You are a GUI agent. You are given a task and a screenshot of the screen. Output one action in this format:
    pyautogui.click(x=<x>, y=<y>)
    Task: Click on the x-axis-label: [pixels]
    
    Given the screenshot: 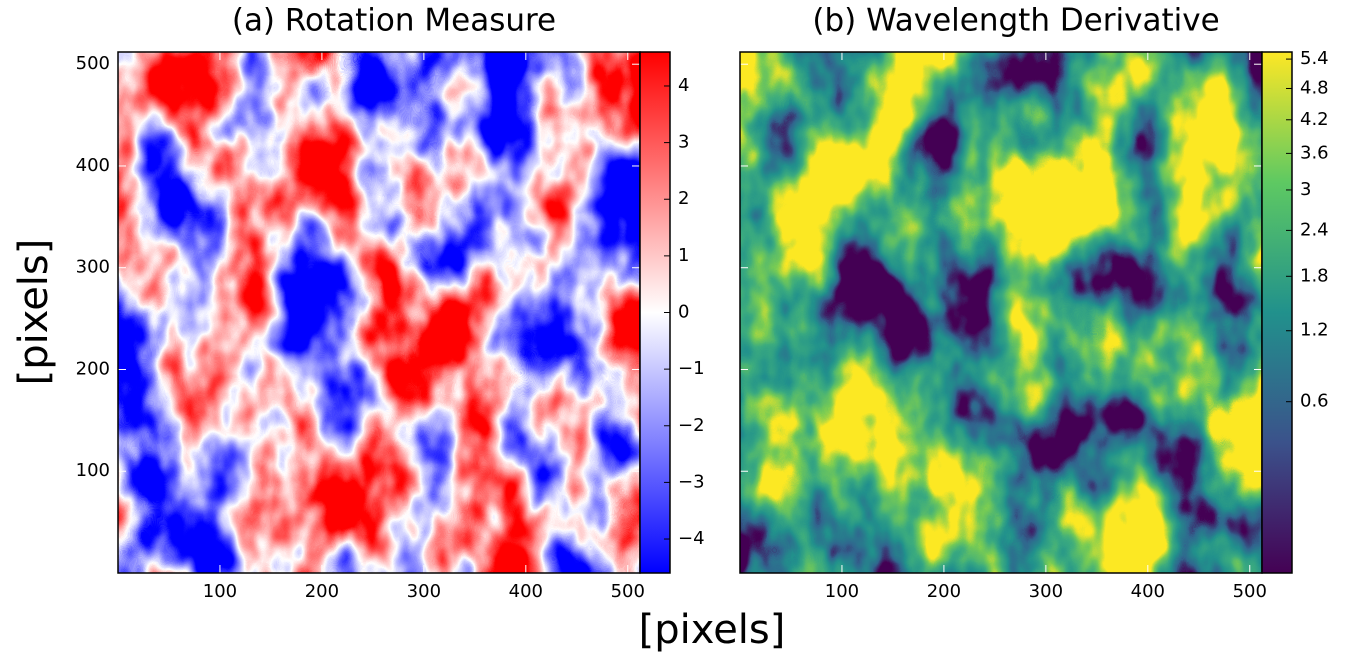 What is the action you would take?
    pyautogui.click(x=712, y=630)
    